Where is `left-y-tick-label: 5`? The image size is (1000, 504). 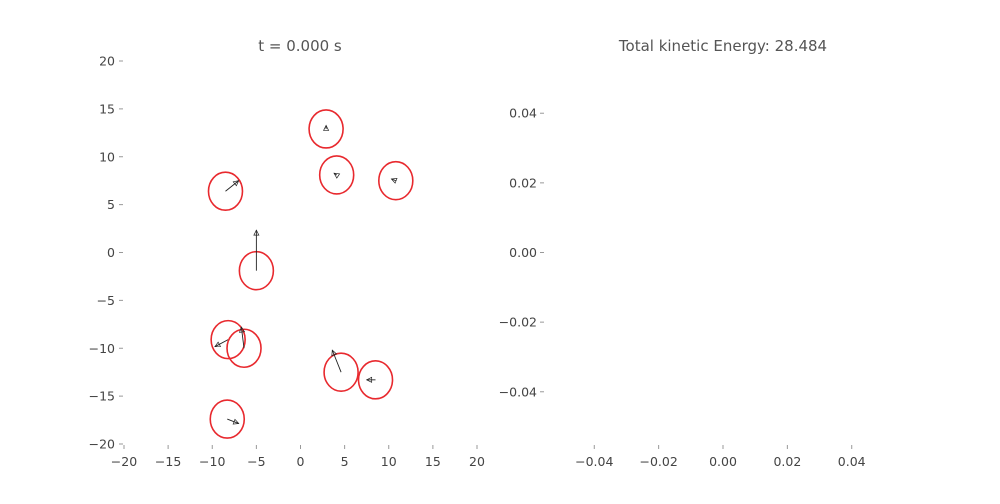 left-y-tick-label: 5 is located at coordinates (111, 204).